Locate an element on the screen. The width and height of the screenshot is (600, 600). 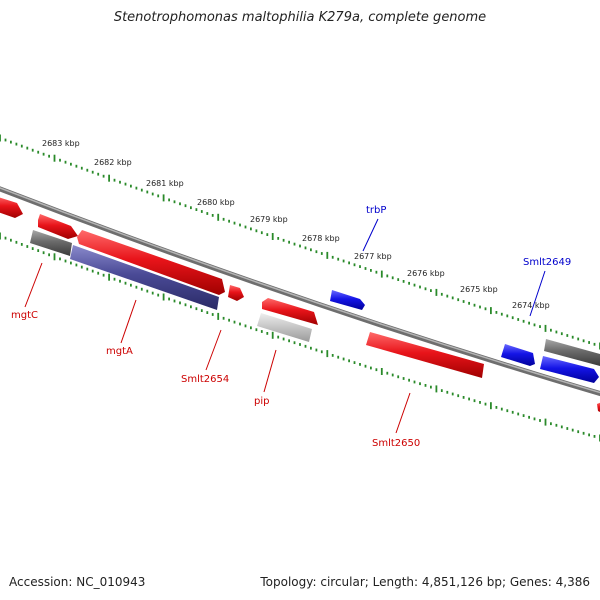
gene-label-mgtC: mgtC is located at coordinates (24, 315).